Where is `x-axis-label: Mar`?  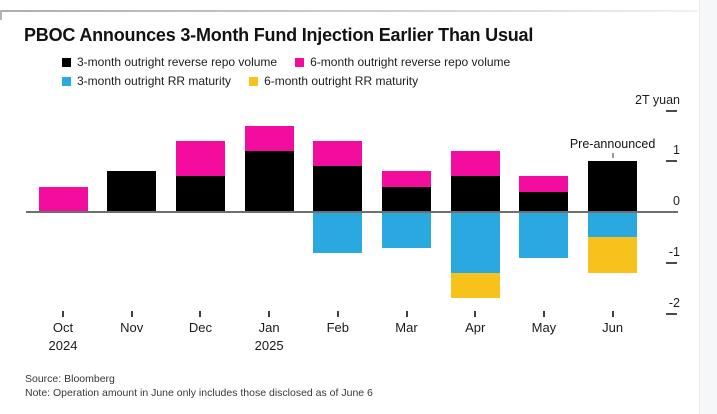 x-axis-label: Mar is located at coordinates (406, 327).